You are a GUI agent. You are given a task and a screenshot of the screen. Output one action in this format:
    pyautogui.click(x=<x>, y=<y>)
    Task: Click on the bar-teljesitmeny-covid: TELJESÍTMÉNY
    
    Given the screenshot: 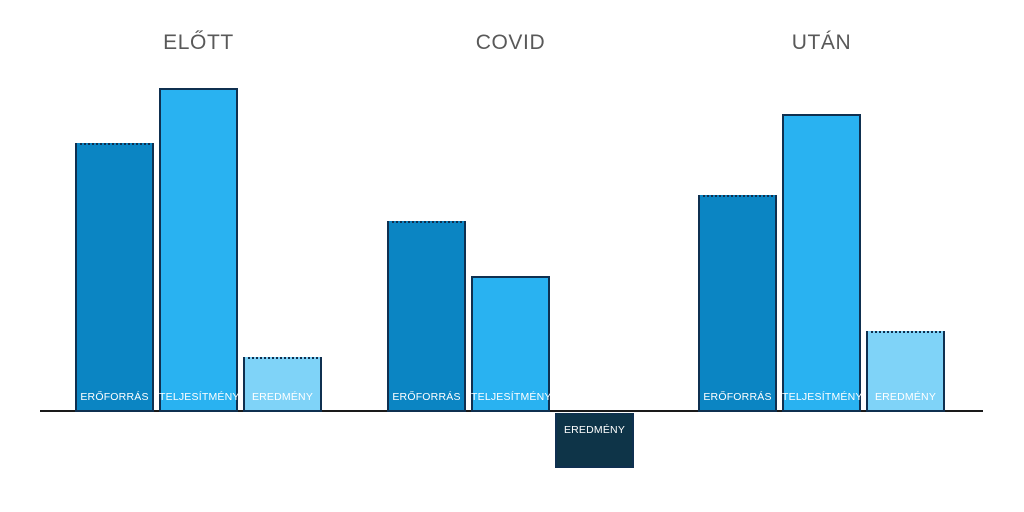 What is the action you would take?
    pyautogui.click(x=511, y=344)
    